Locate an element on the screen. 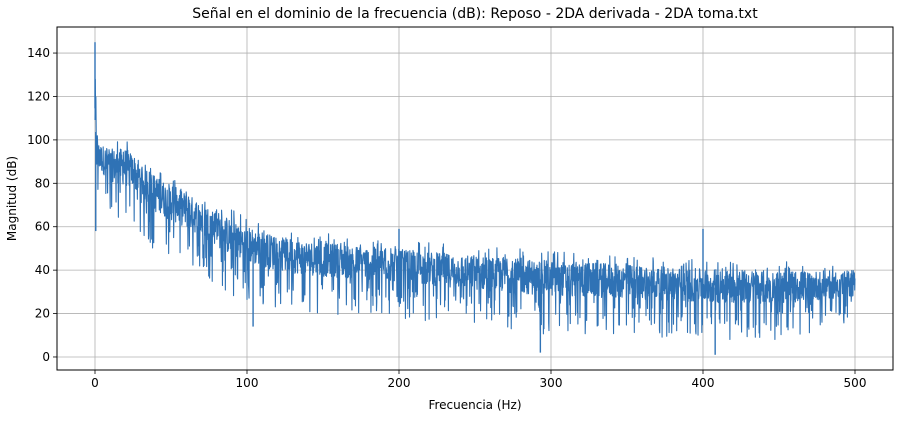 This screenshot has width=901, height=422. y-tick-label: 0 is located at coordinates (46, 357).